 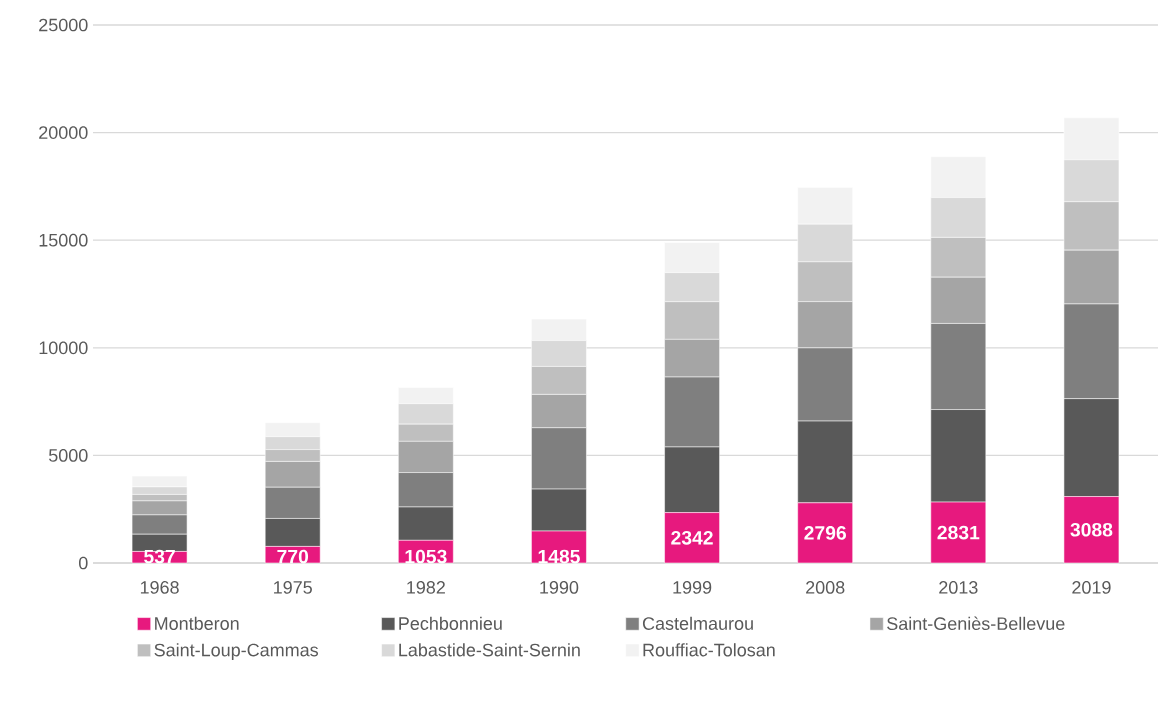 I want to click on x-tick-label: 2019, so click(x=1091, y=587).